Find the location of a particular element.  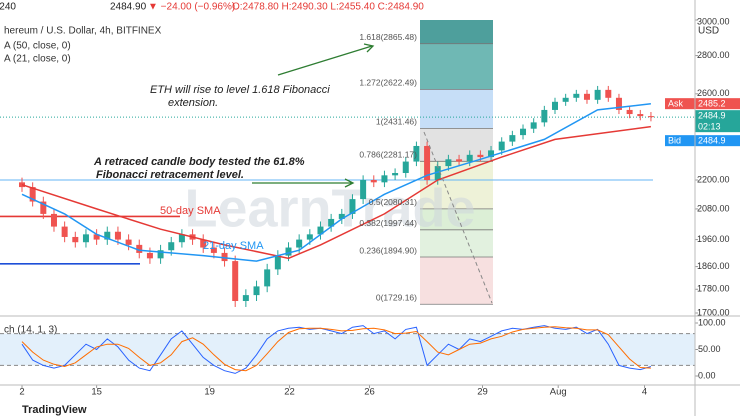

fib-zone is located at coordinates (456, 162).